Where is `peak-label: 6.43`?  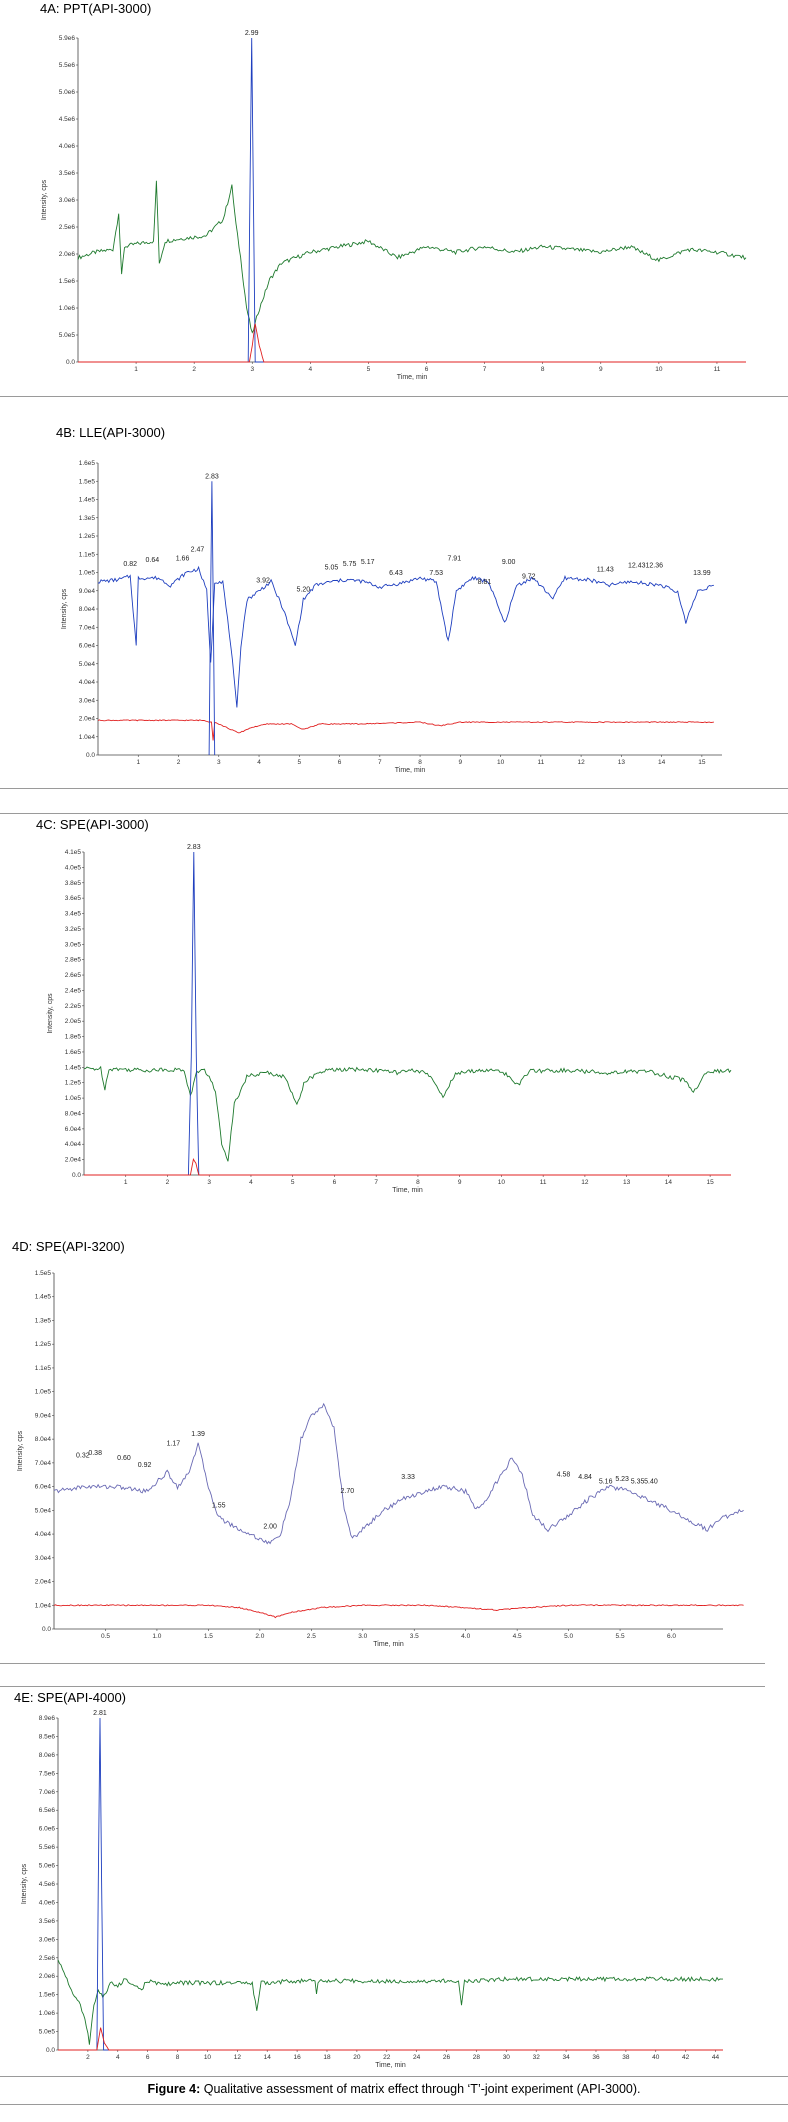 peak-label: 6.43 is located at coordinates (396, 573).